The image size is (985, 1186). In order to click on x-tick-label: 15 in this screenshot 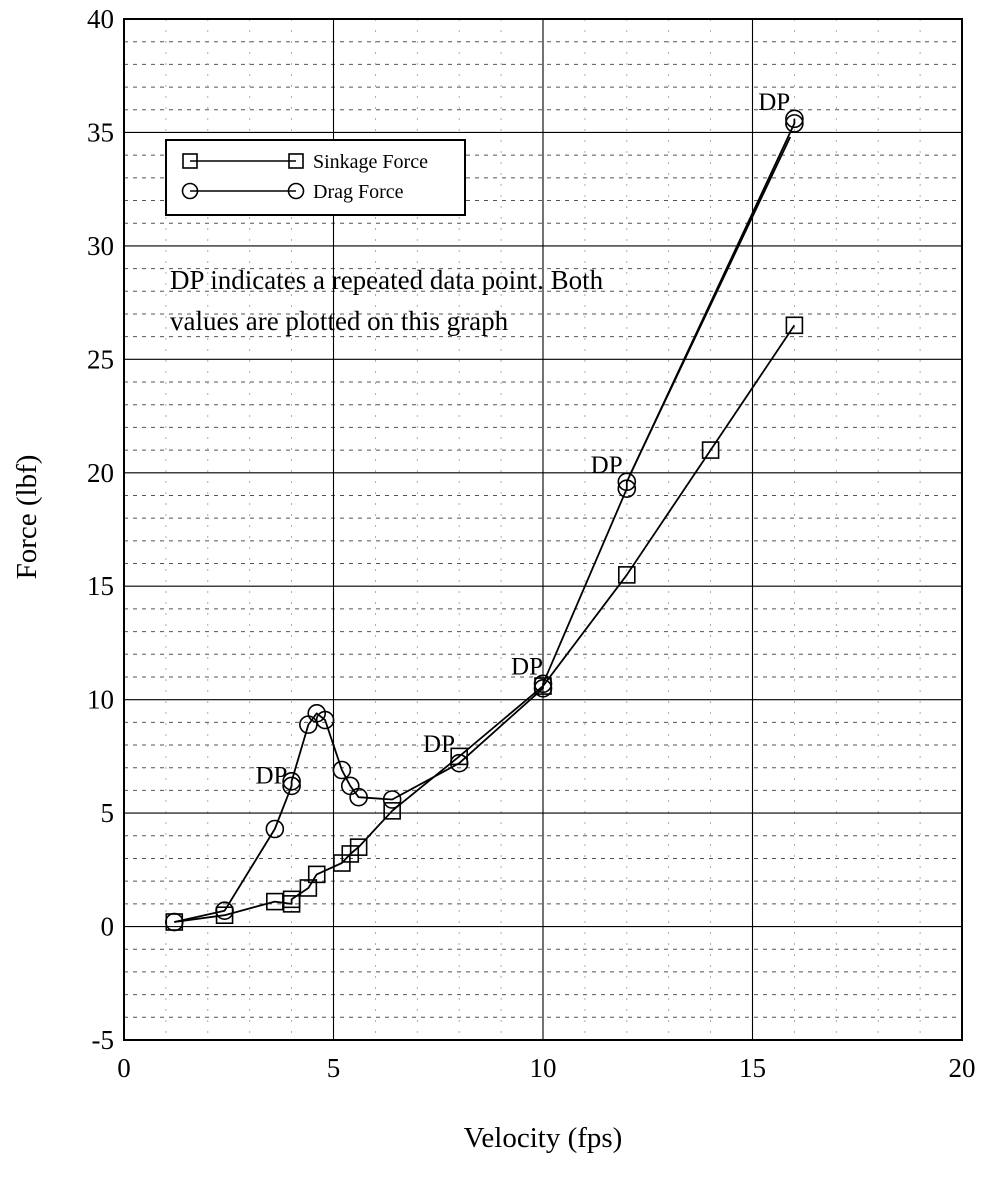, I will do `click(752, 1068)`.